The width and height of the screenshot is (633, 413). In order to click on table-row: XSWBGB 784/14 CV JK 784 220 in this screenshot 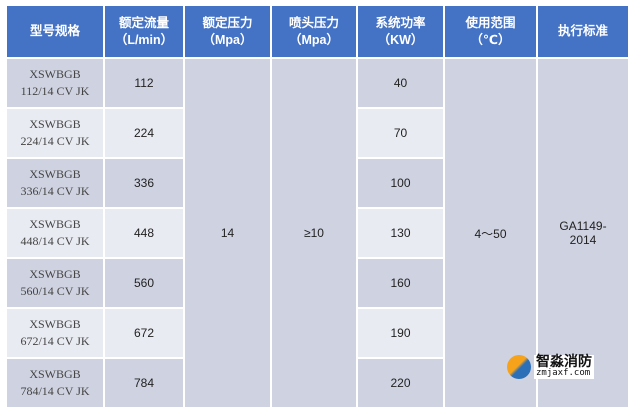, I will do `click(317, 383)`.